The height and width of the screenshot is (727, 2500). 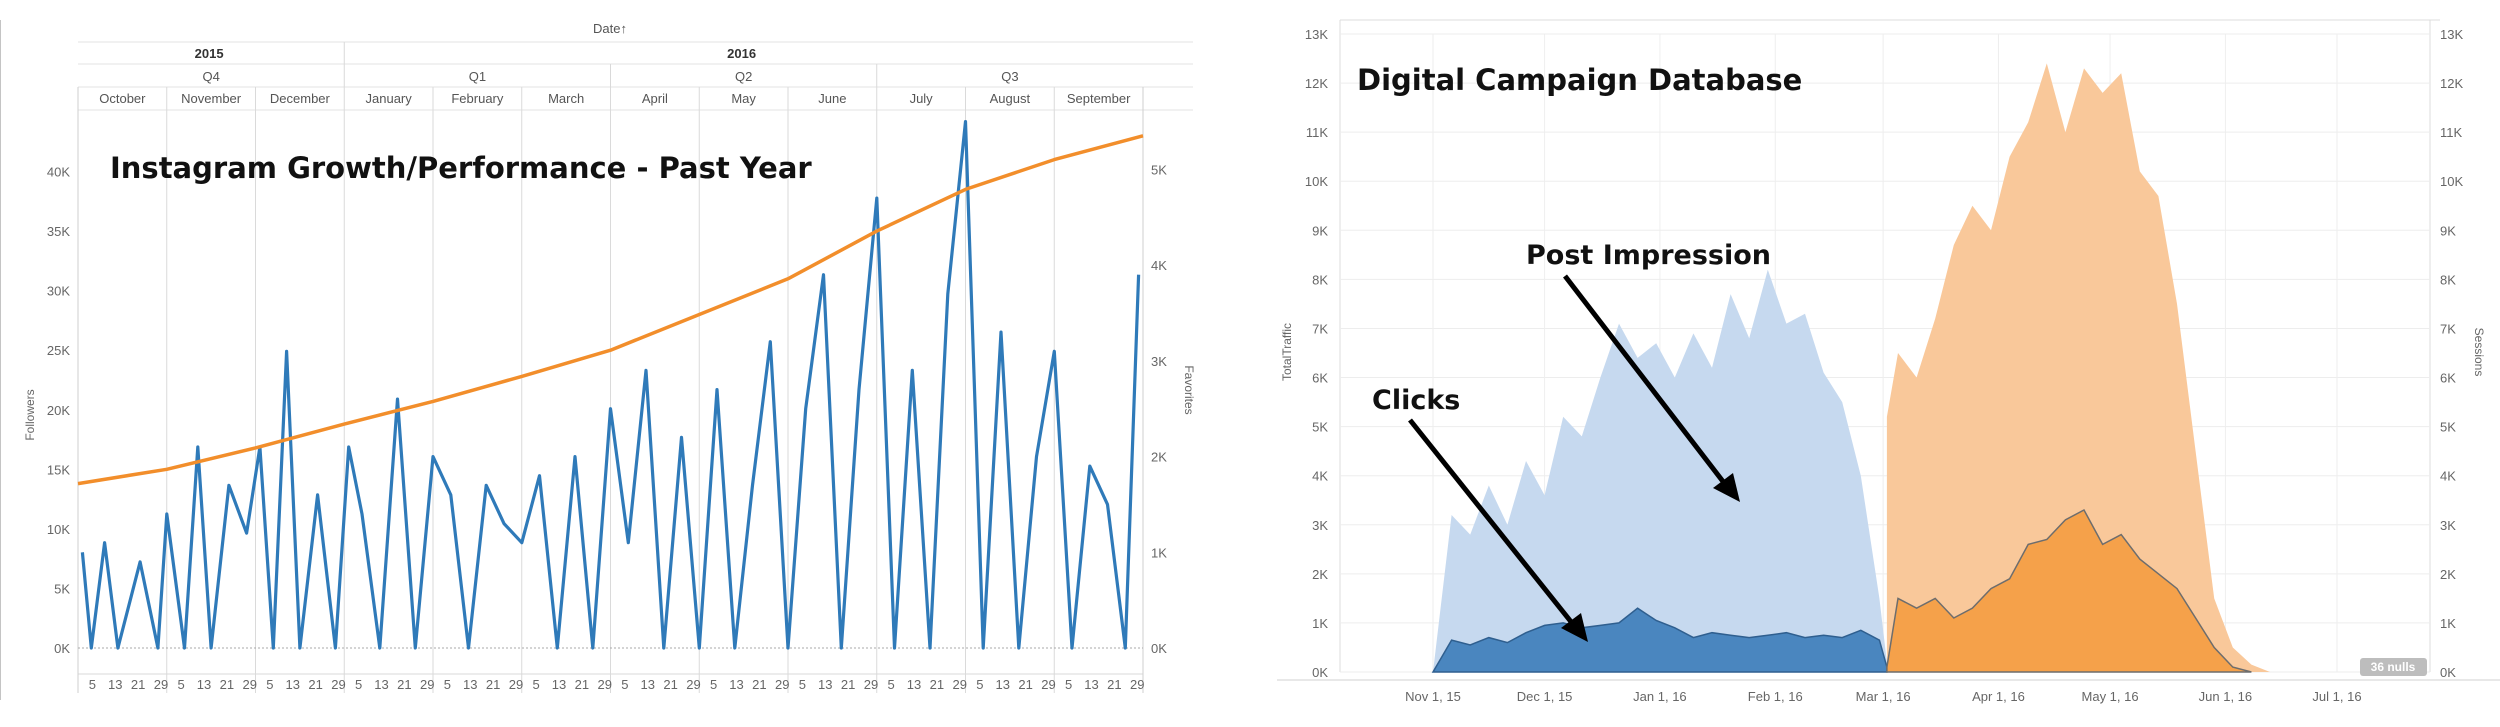 What do you see at coordinates (477, 76) in the screenshot?
I see `quarter-label: Q1` at bounding box center [477, 76].